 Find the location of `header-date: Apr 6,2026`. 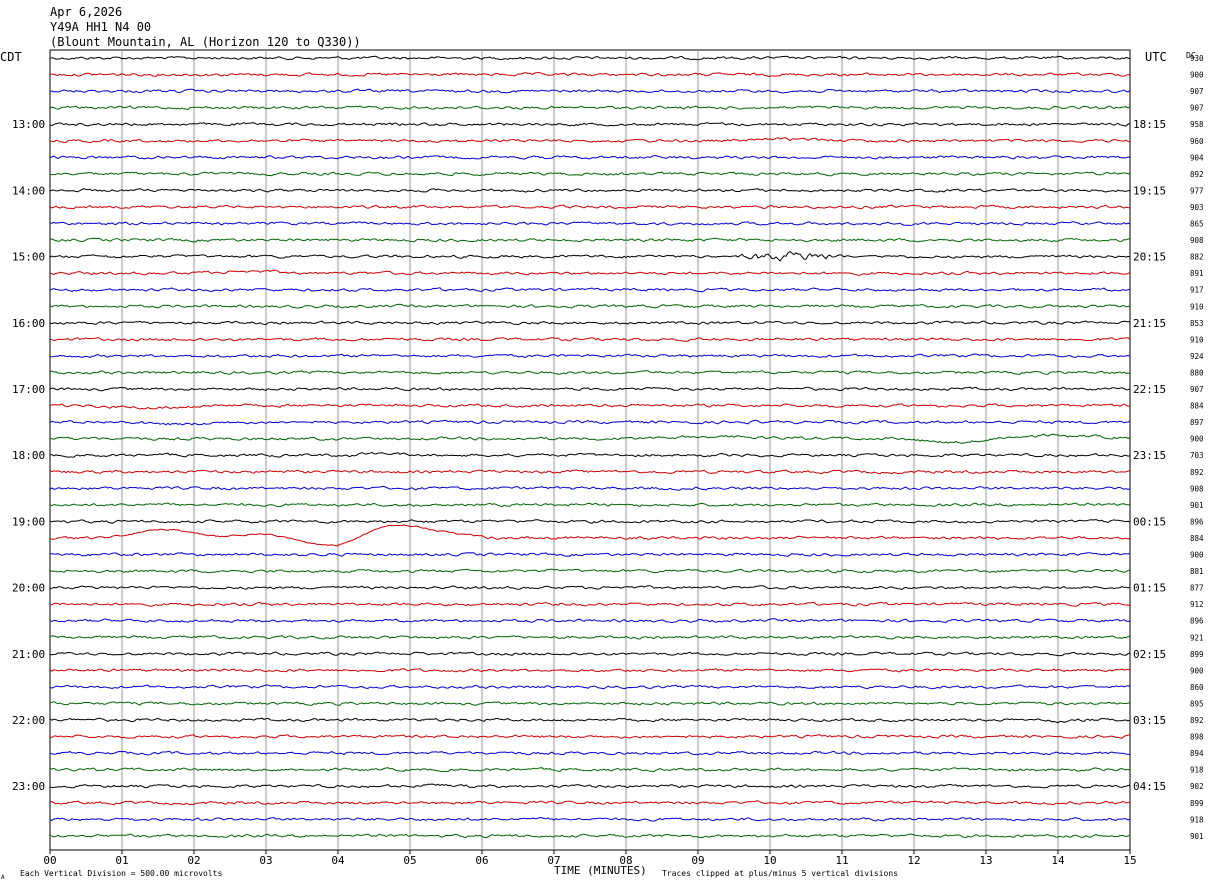

header-date: Apr 6,2026 is located at coordinates (86, 12).